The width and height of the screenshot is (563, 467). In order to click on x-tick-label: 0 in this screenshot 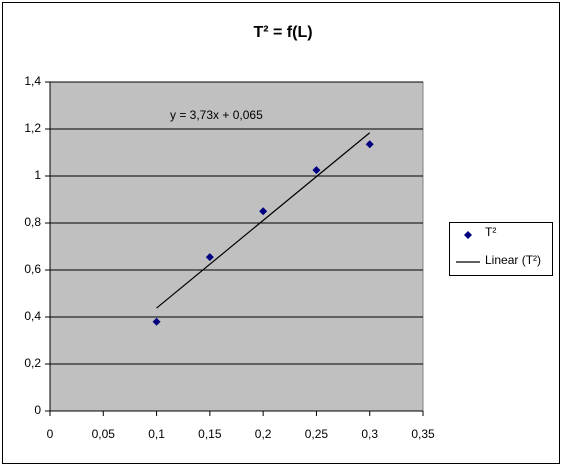, I will do `click(50, 434)`.